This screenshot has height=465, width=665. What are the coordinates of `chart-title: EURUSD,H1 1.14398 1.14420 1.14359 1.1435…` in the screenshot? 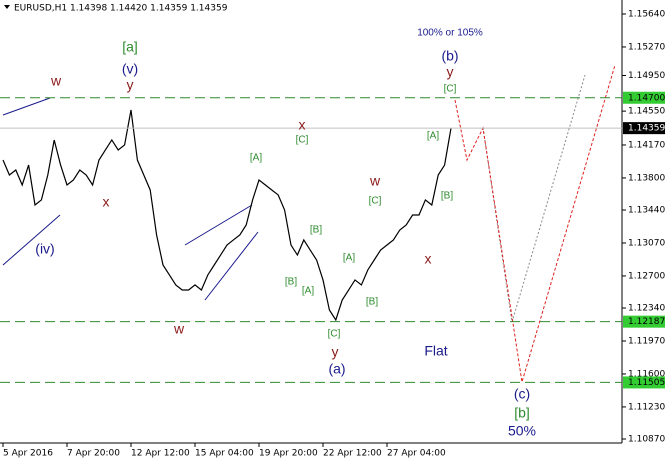 It's located at (121, 9).